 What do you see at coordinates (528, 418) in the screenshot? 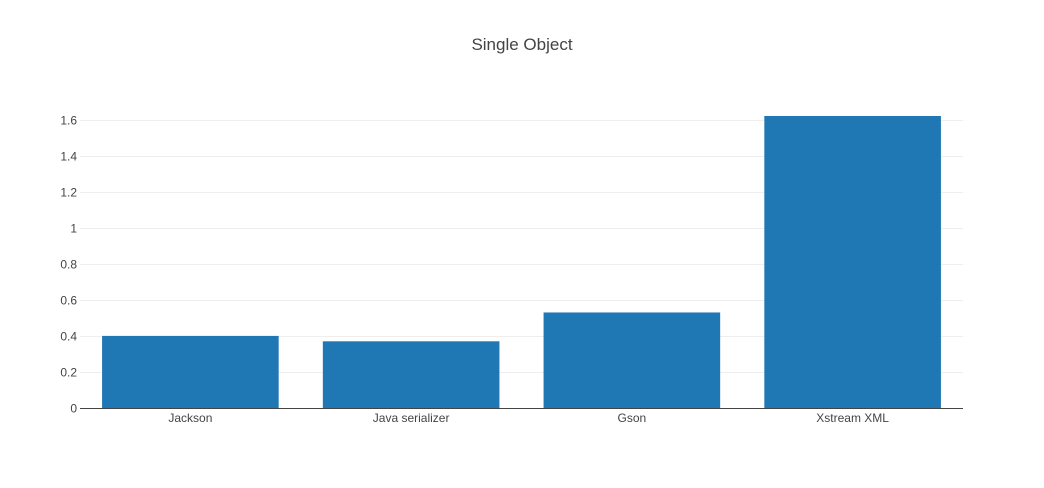
I see `x-tick-labels: Jackson Java serializer Gson Xstream XML` at bounding box center [528, 418].